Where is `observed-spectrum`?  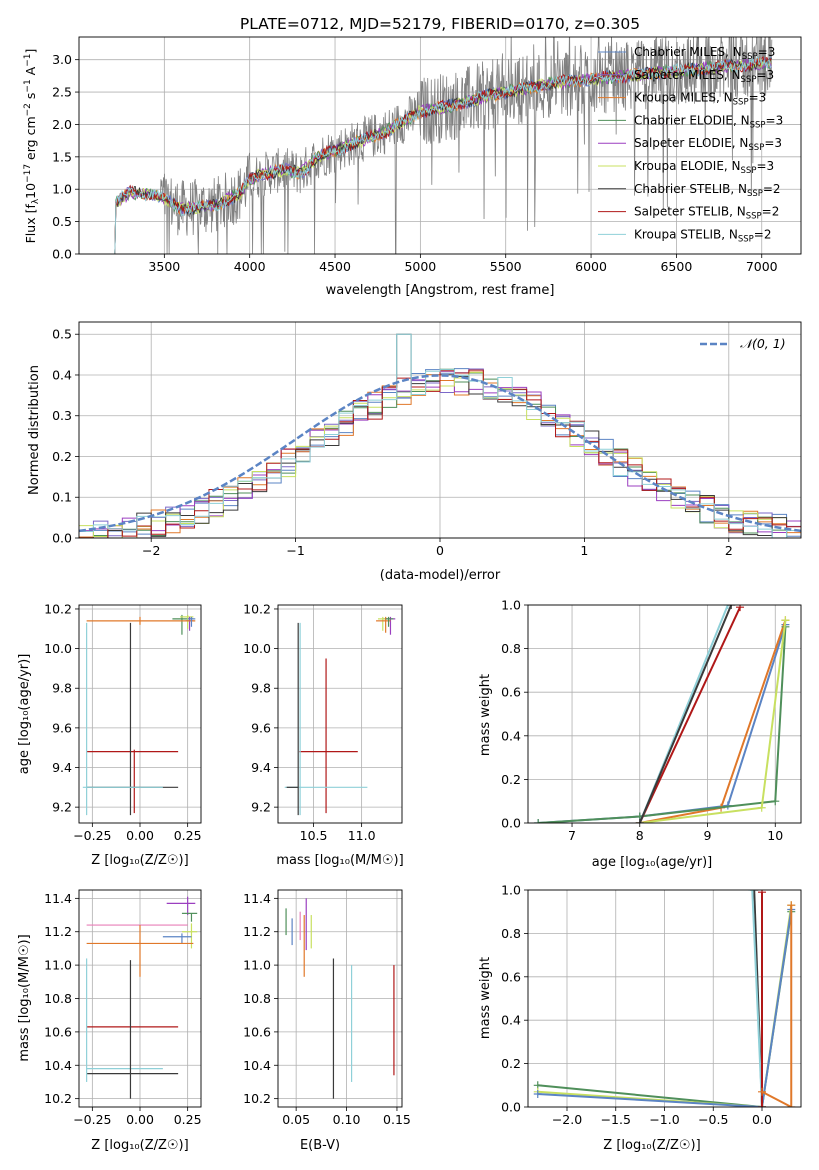 observed-spectrum is located at coordinates (443, 145).